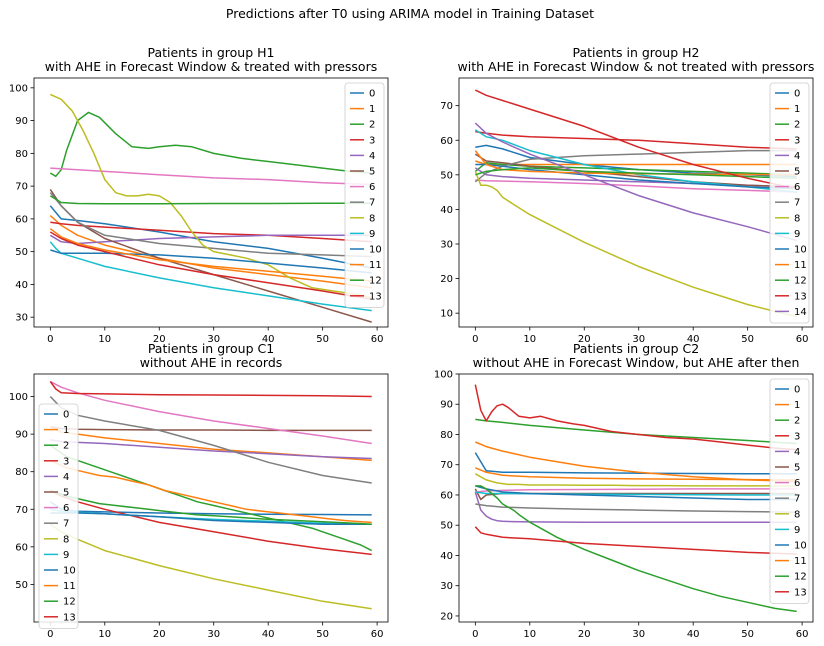  What do you see at coordinates (636, 348) in the screenshot?
I see `panel-title-line: Patients in group C2` at bounding box center [636, 348].